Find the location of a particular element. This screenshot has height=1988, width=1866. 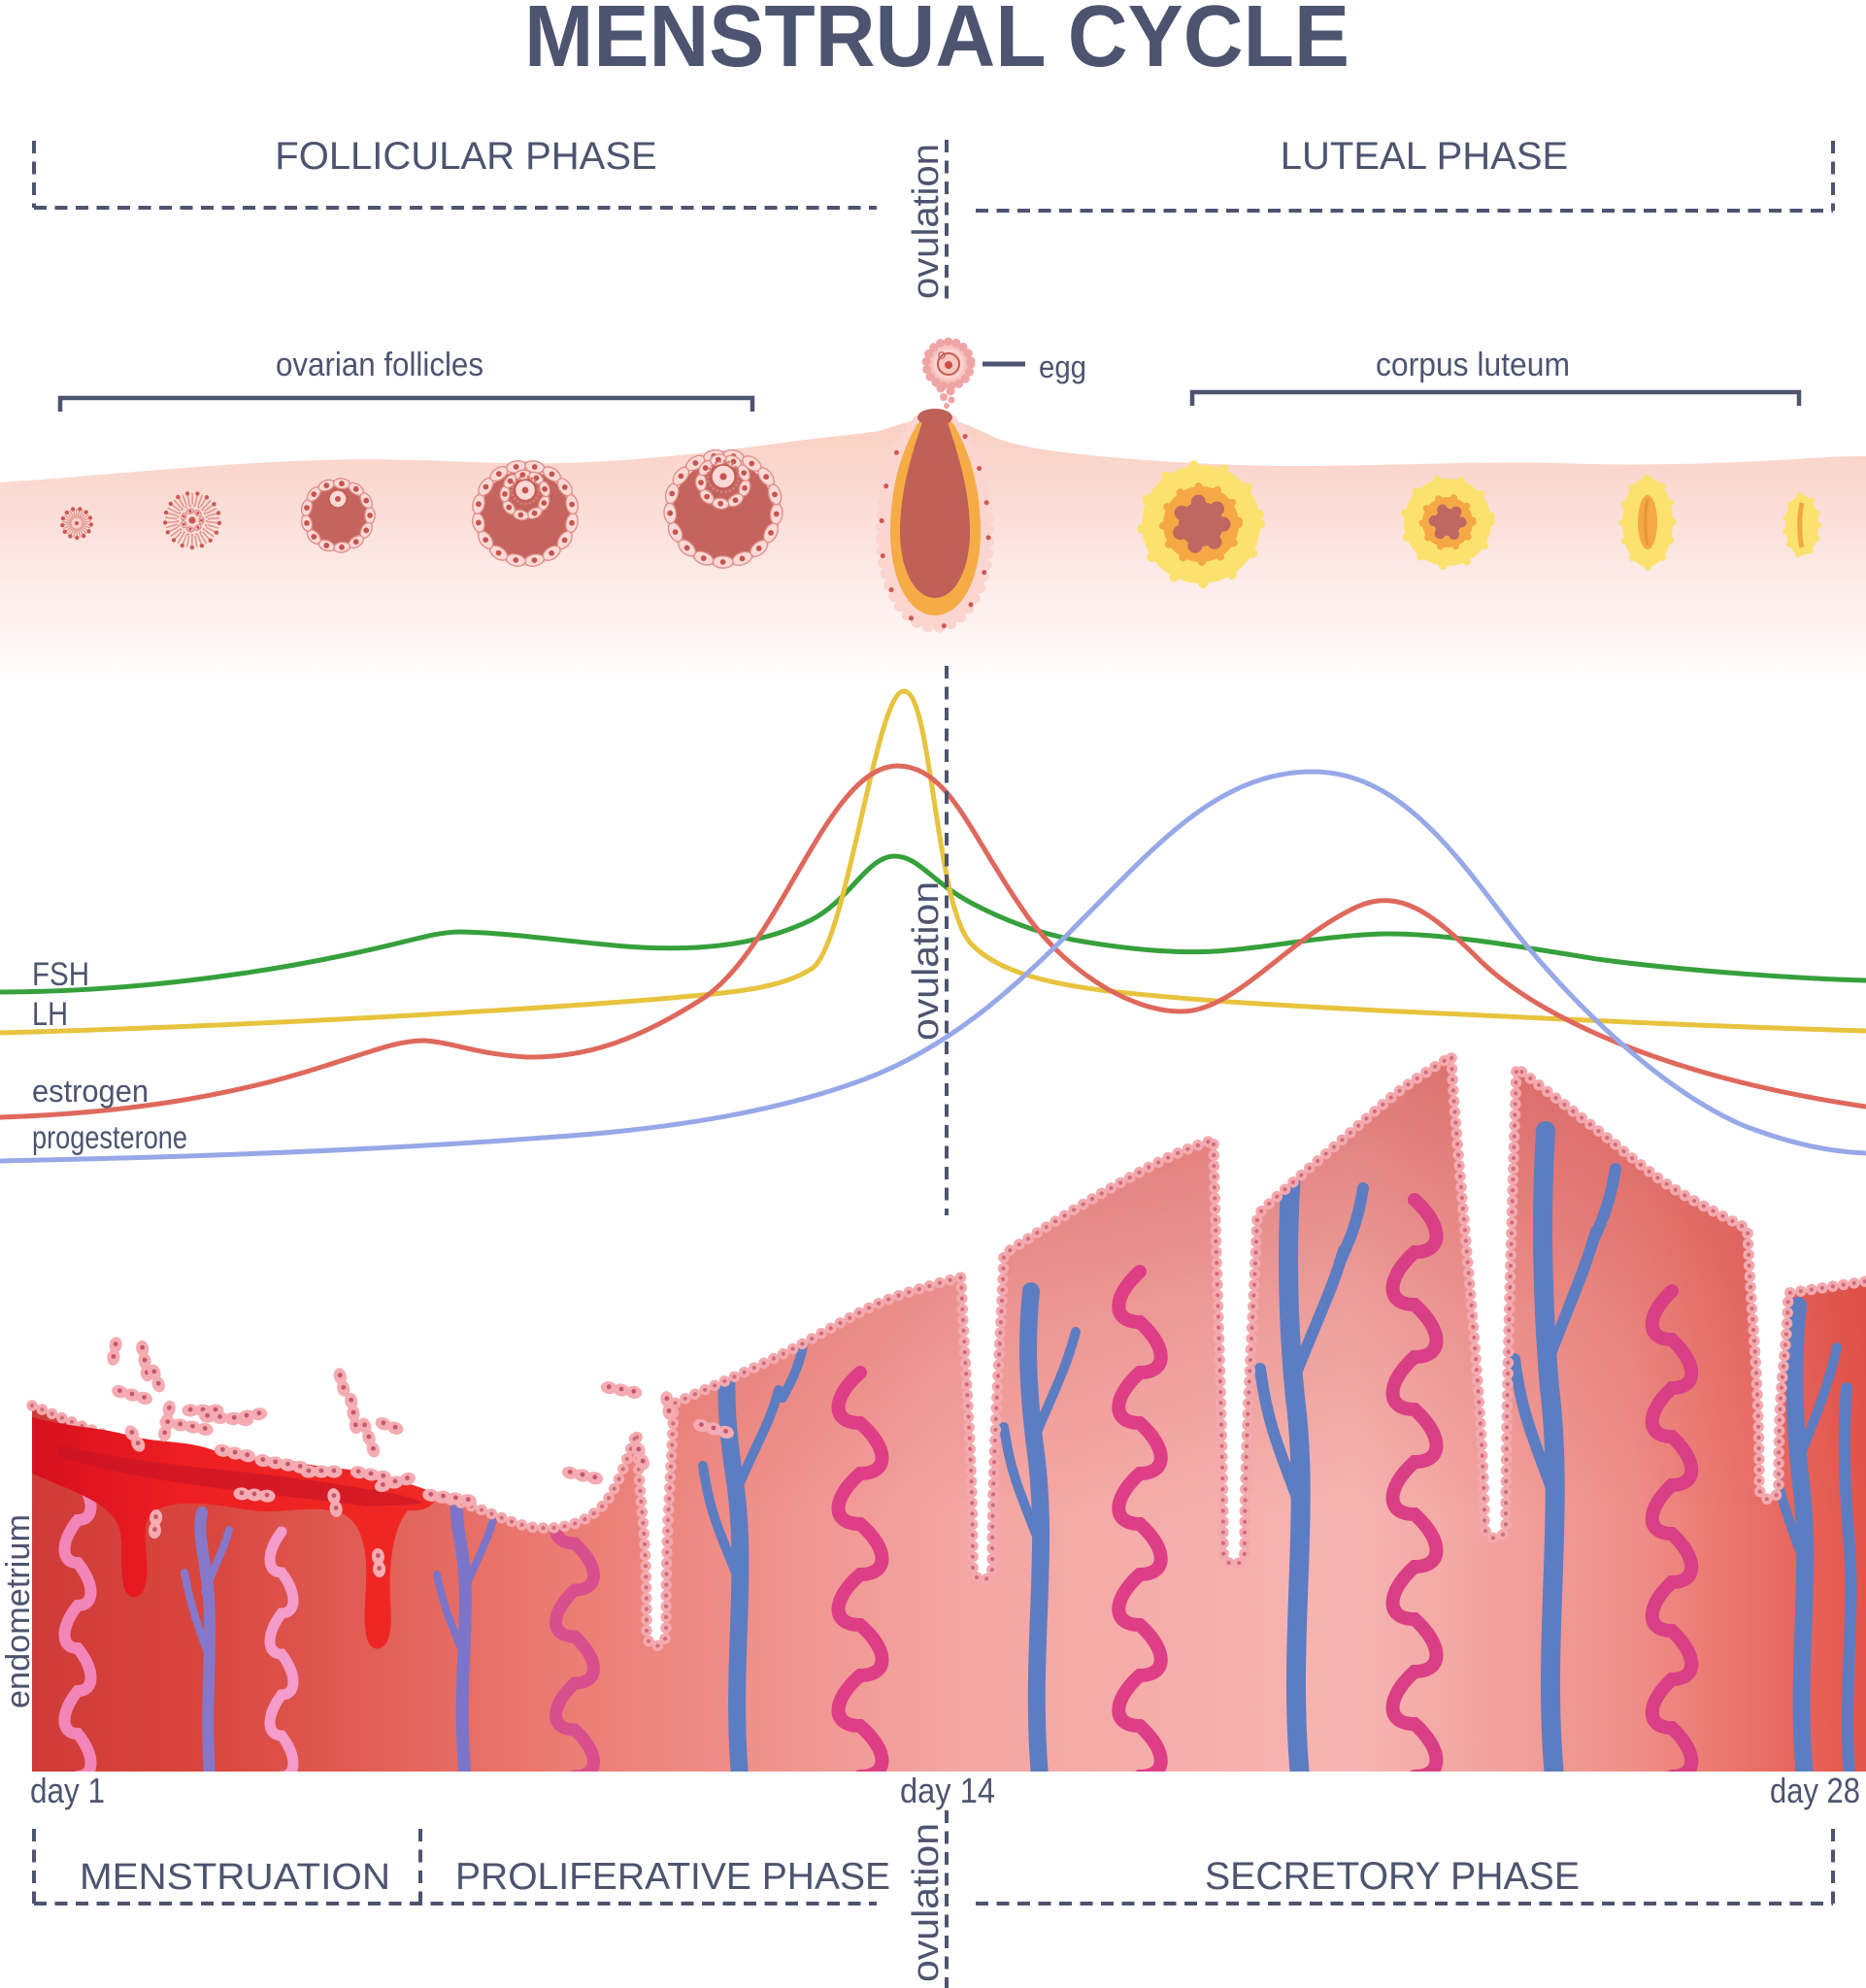

svg-text: MENSTRUAL CYCLE is located at coordinates (937, 42).